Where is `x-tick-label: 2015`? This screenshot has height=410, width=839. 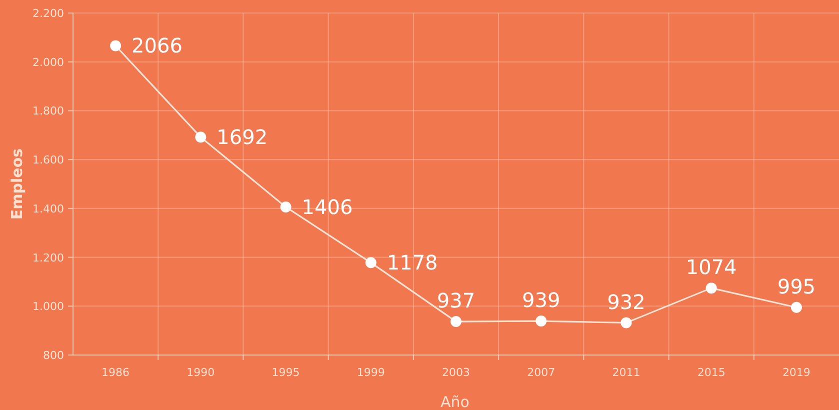
x-tick-label: 2015 is located at coordinates (711, 372).